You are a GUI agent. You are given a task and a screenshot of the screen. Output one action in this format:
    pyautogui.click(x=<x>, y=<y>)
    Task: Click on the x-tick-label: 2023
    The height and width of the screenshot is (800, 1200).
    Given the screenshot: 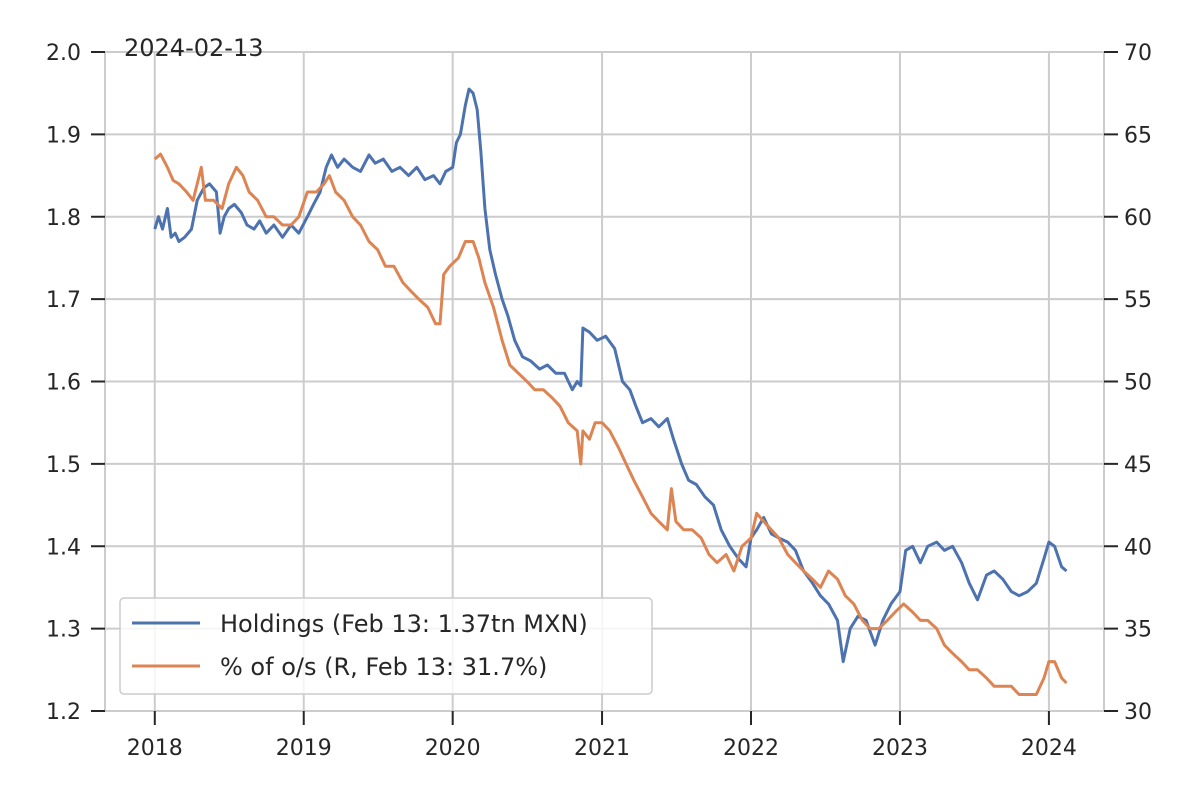 What is the action you would take?
    pyautogui.click(x=900, y=748)
    